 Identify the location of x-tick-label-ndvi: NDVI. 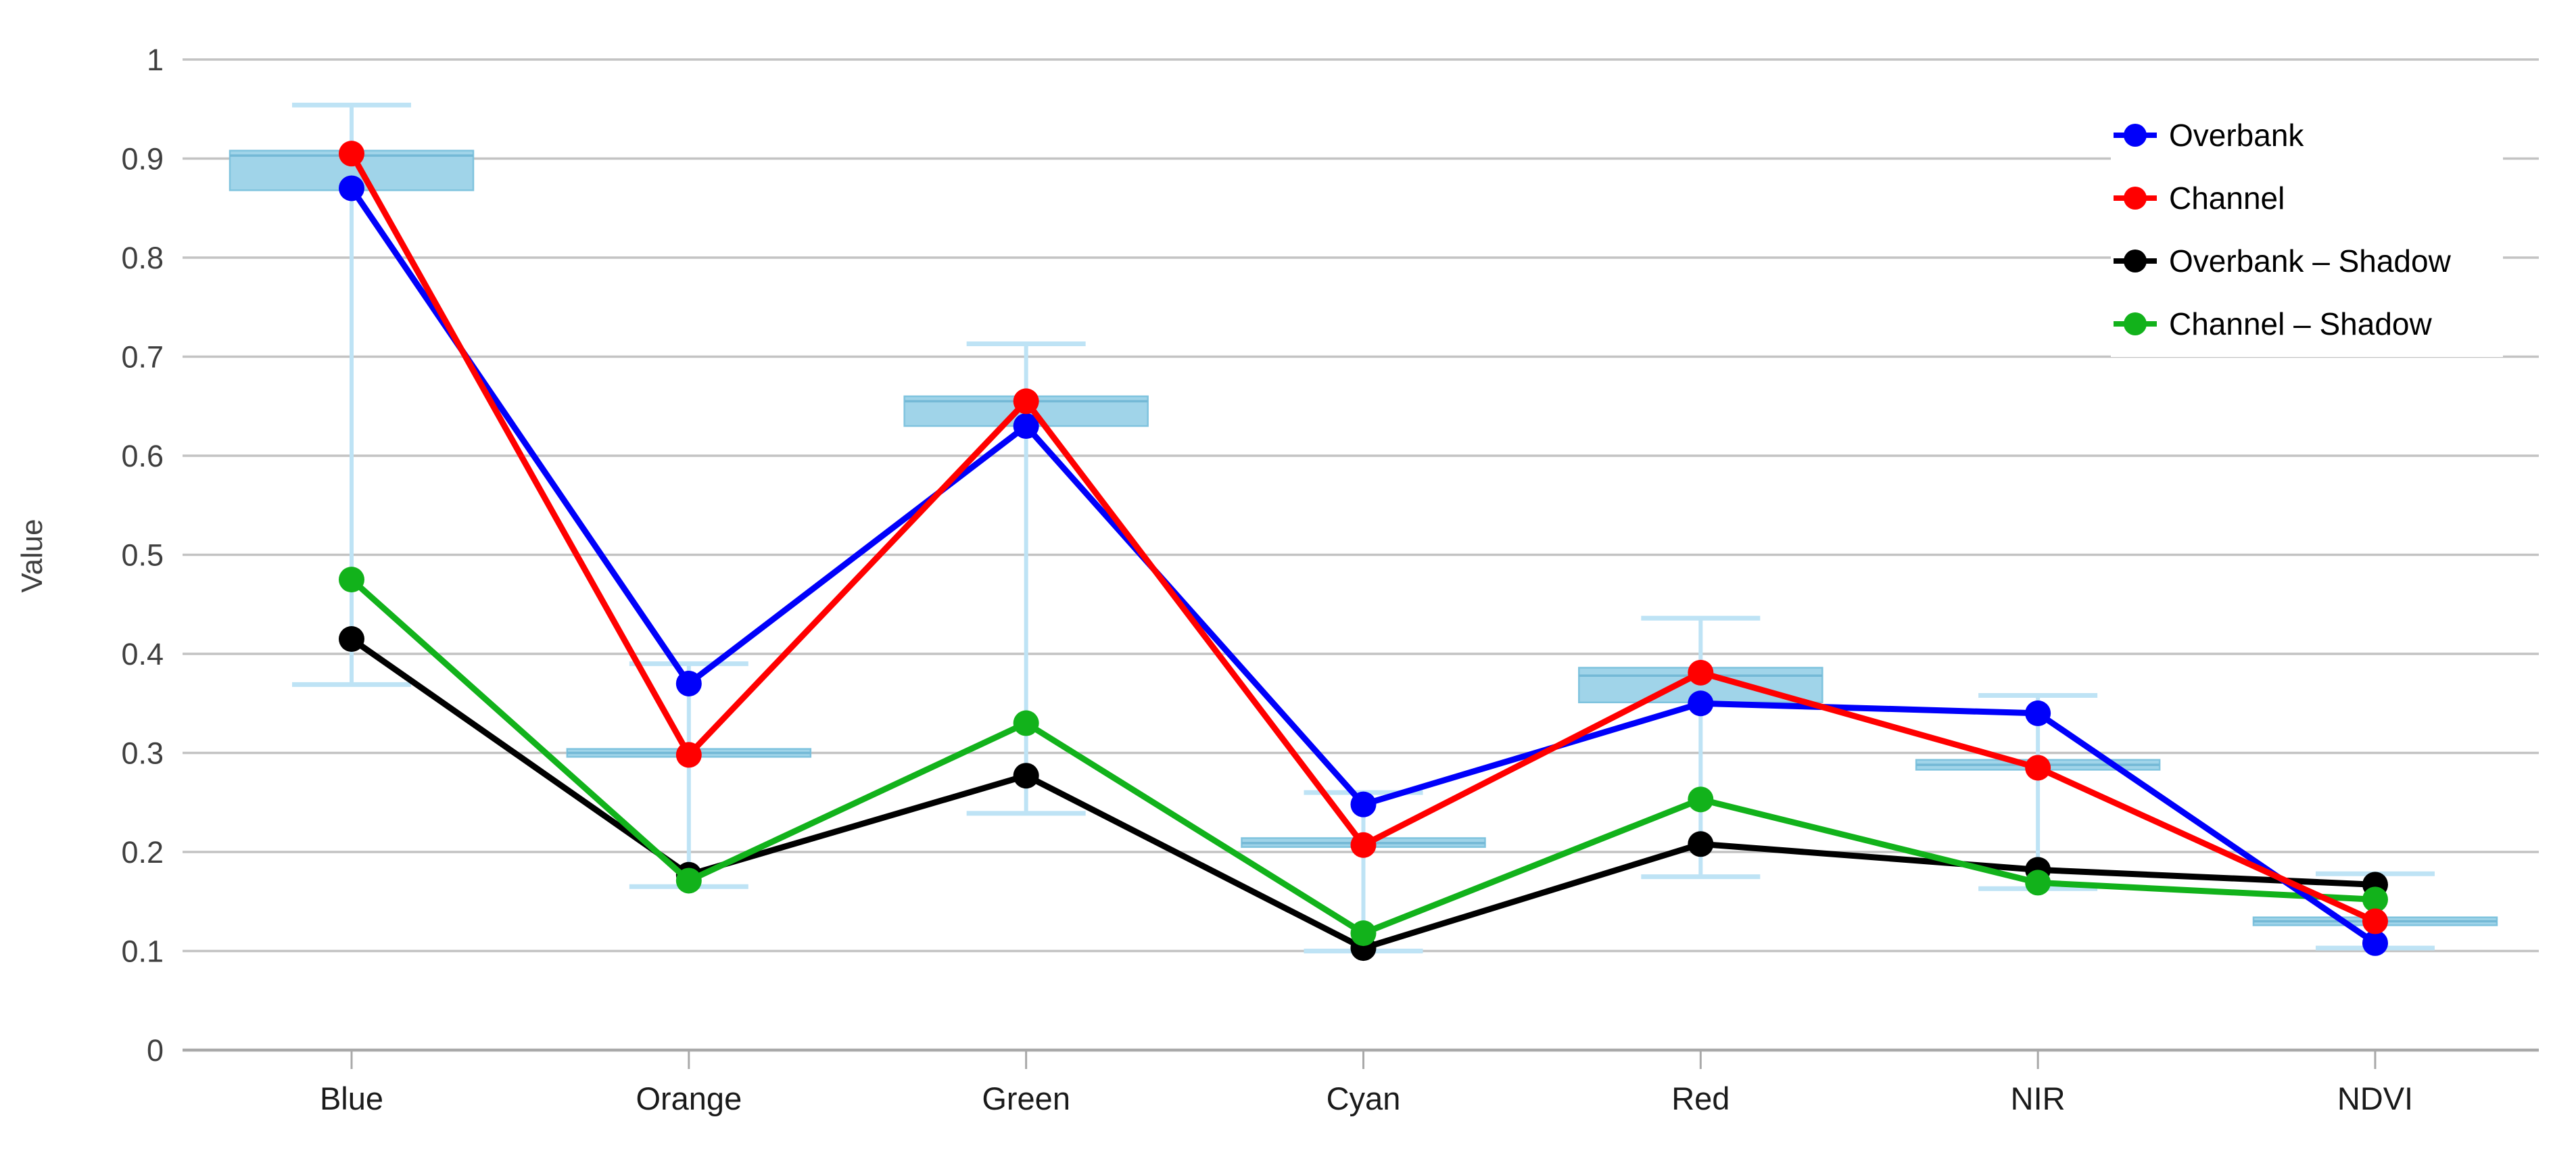
(2375, 1098).